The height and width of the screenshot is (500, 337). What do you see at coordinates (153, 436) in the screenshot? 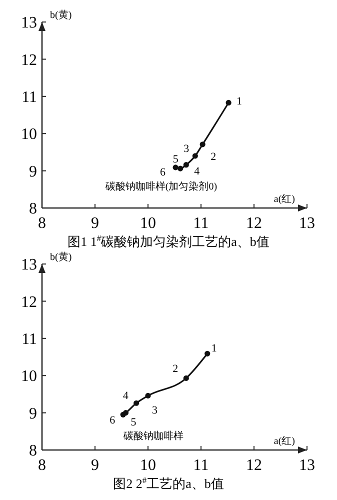
I see `annotation: 碳酸钠咖啡样` at bounding box center [153, 436].